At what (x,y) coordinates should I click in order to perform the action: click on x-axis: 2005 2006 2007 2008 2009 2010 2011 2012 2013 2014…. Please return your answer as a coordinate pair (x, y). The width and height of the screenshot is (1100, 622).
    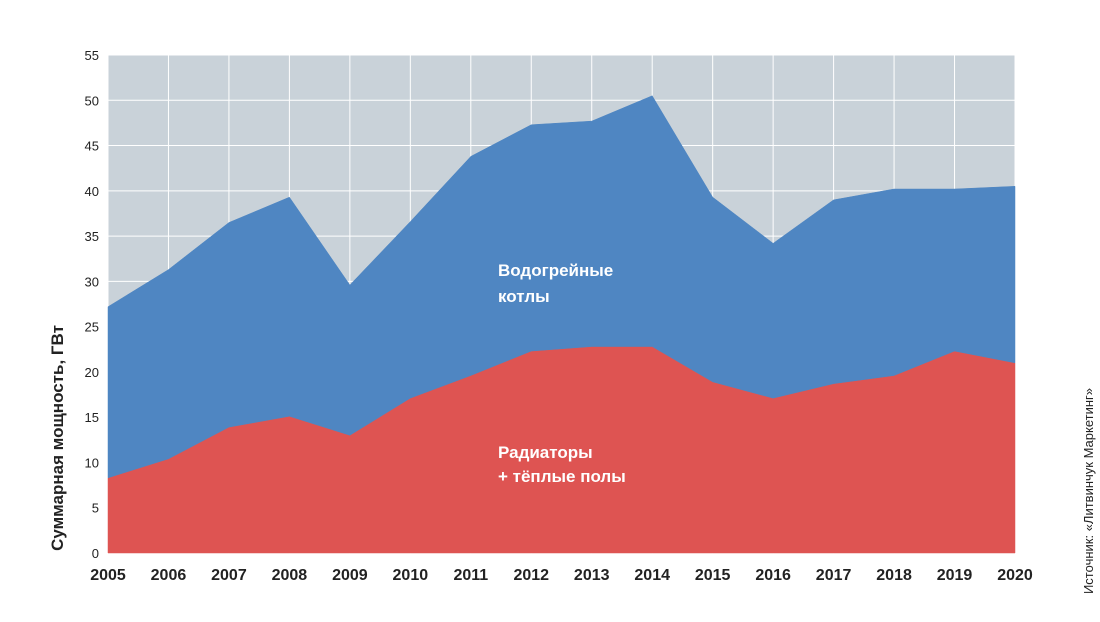
    Looking at the image, I should click on (561, 575).